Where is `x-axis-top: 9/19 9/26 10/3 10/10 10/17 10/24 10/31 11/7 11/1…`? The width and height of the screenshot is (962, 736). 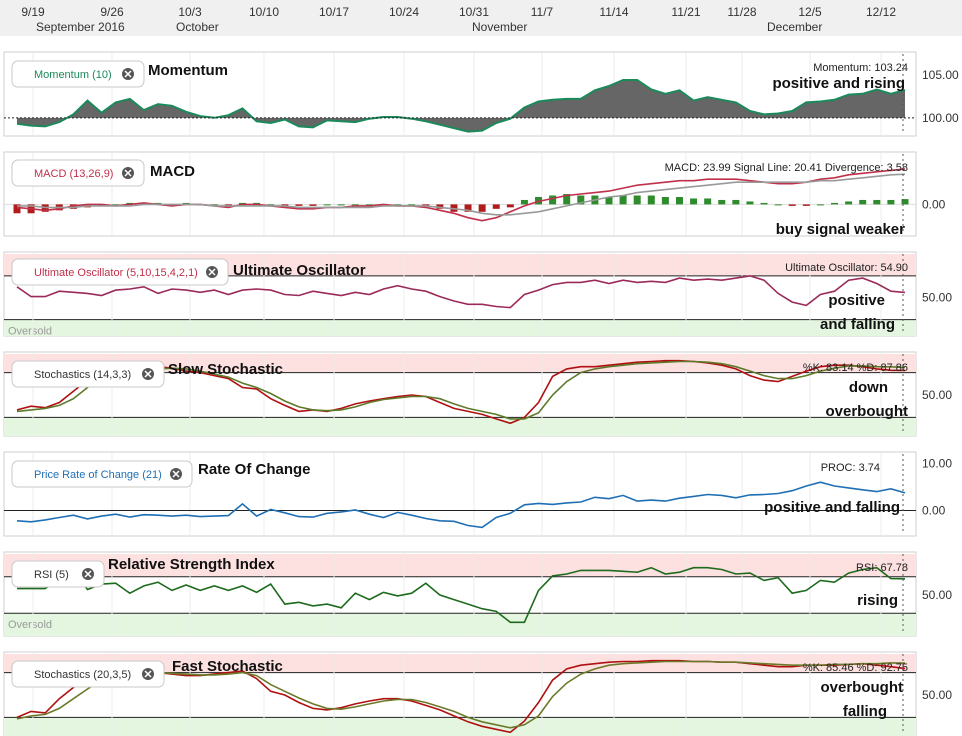 x-axis-top: 9/19 9/26 10/3 10/10 10/17 10/24 10/31 11/7 11/1… is located at coordinates (481, 18).